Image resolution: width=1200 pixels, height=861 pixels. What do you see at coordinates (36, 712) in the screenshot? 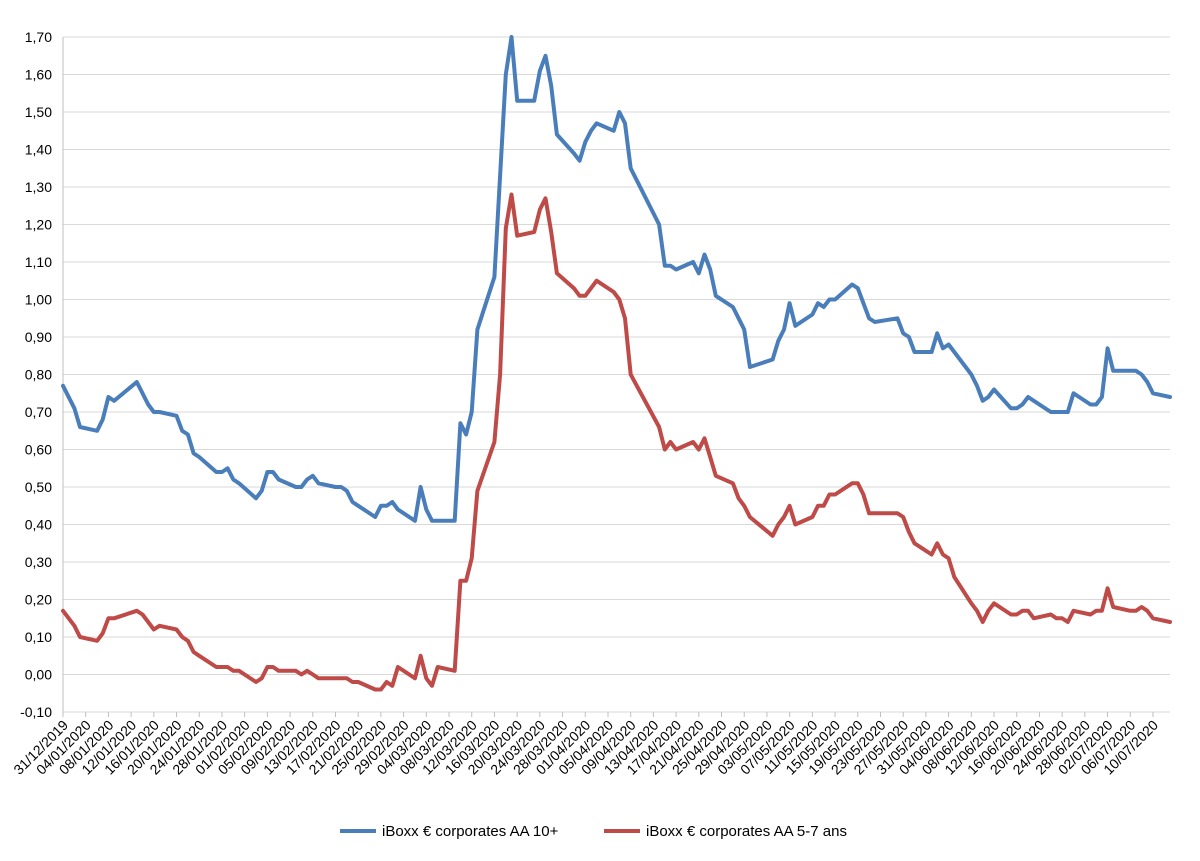
I see `y-tick-label: -0,10` at bounding box center [36, 712].